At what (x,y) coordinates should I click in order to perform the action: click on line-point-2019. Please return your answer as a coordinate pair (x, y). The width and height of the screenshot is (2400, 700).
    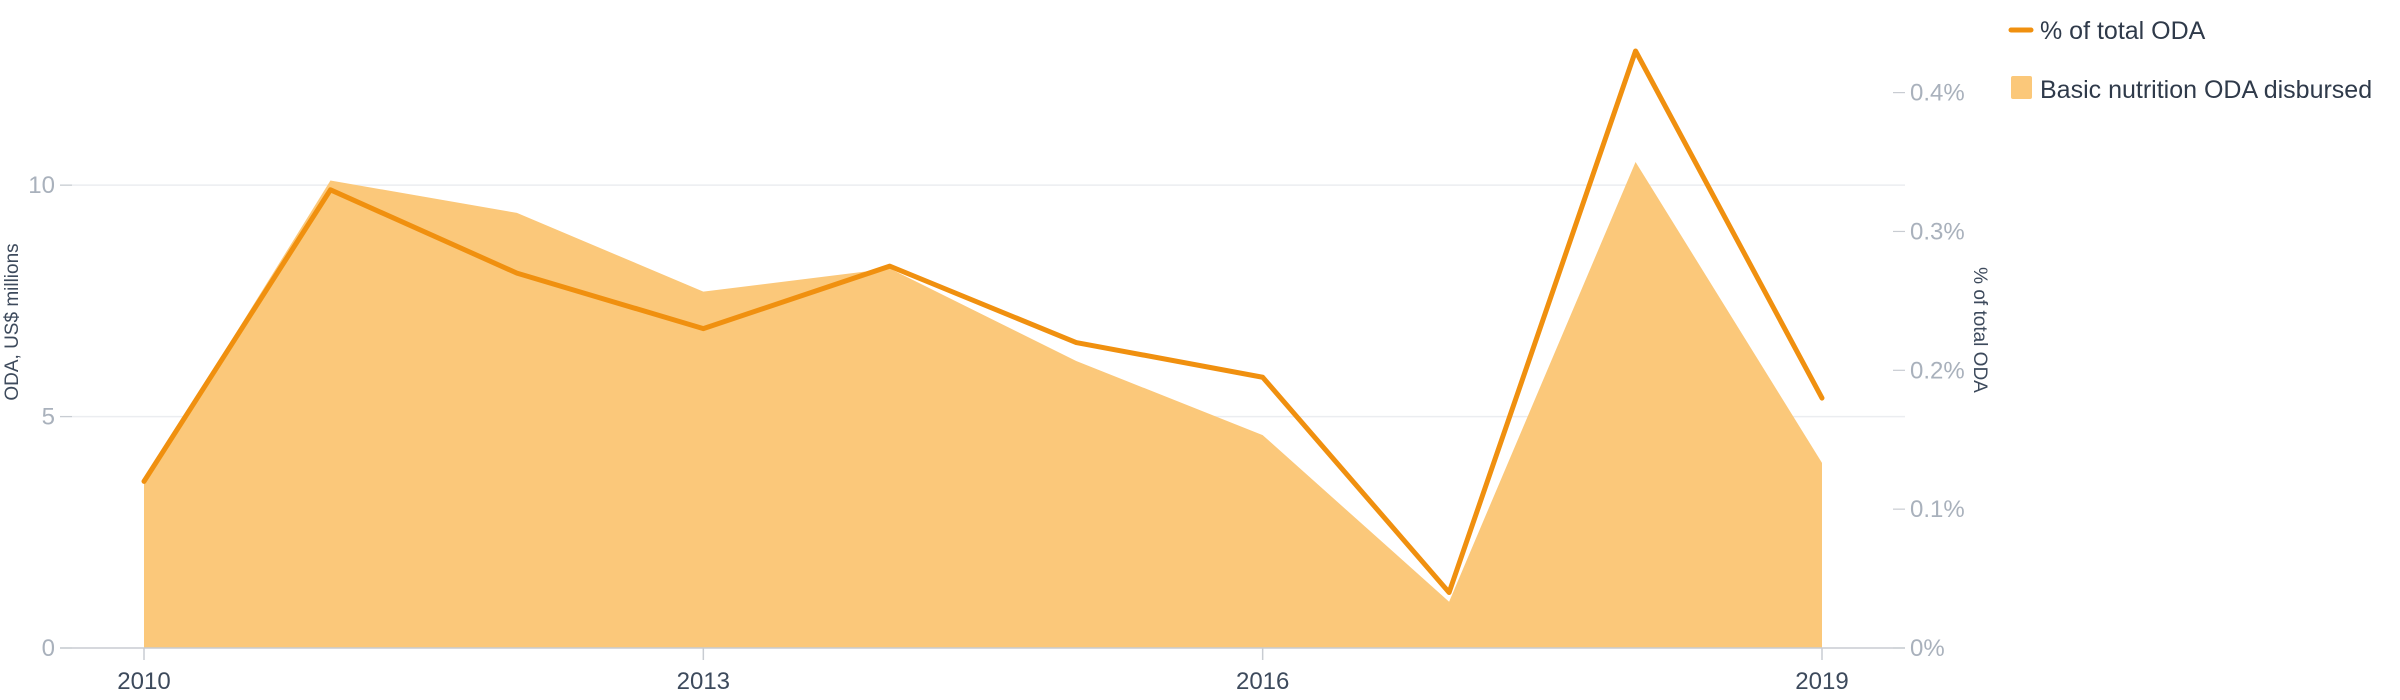
    Looking at the image, I should click on (1822, 398).